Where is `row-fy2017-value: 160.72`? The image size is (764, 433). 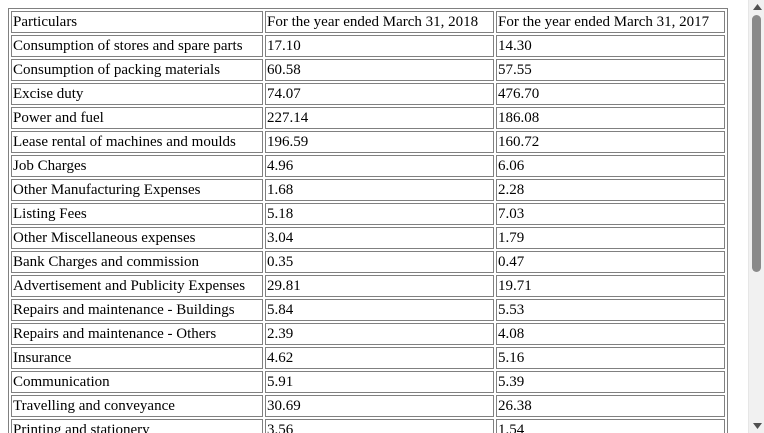
row-fy2017-value: 160.72 is located at coordinates (610, 142).